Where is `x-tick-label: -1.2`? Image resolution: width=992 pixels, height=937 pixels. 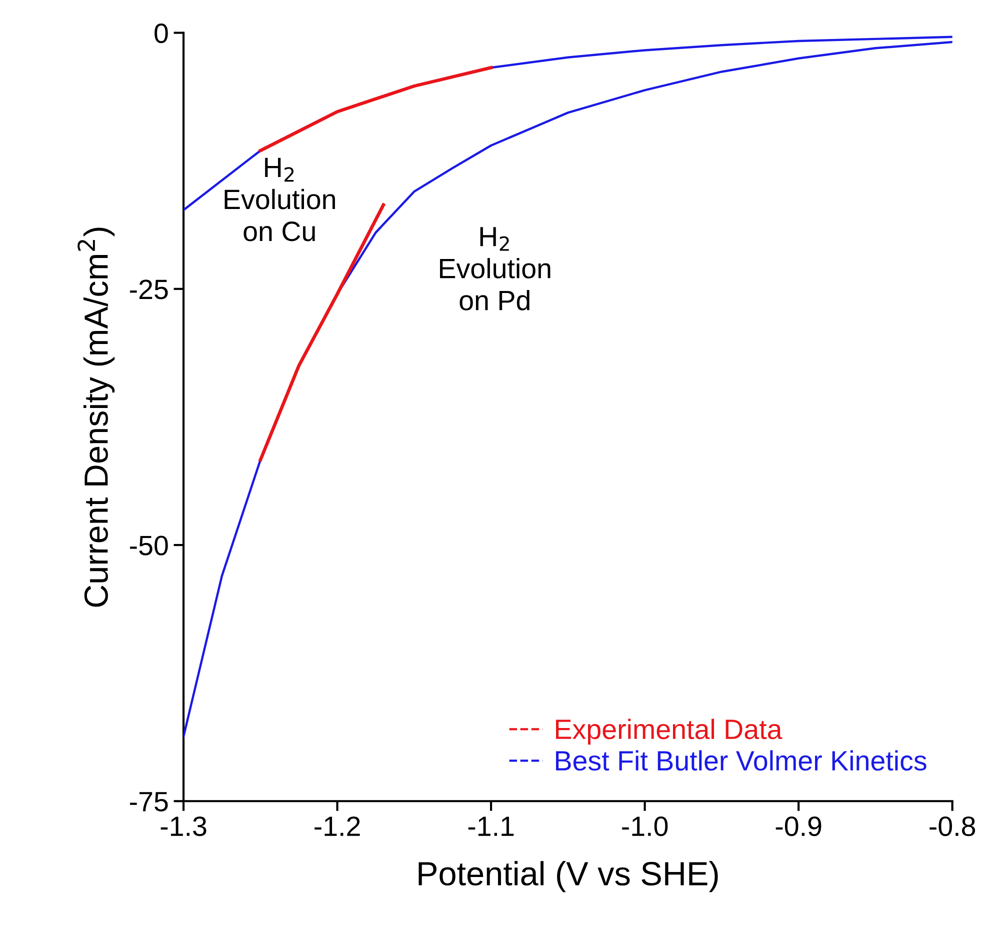 x-tick-label: -1.2 is located at coordinates (337, 826).